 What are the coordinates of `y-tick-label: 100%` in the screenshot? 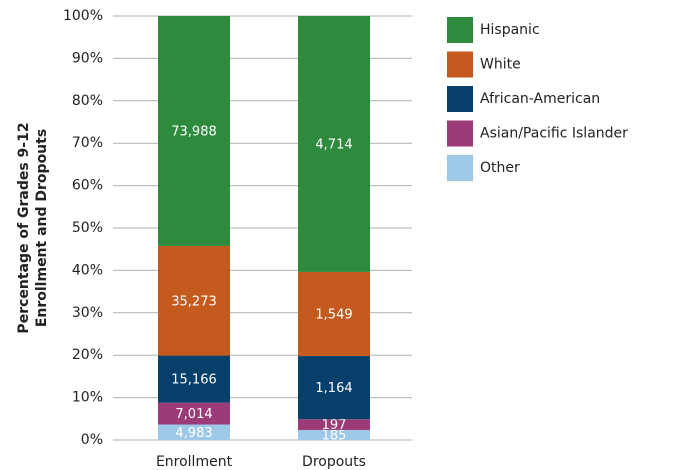 It's located at (83, 16).